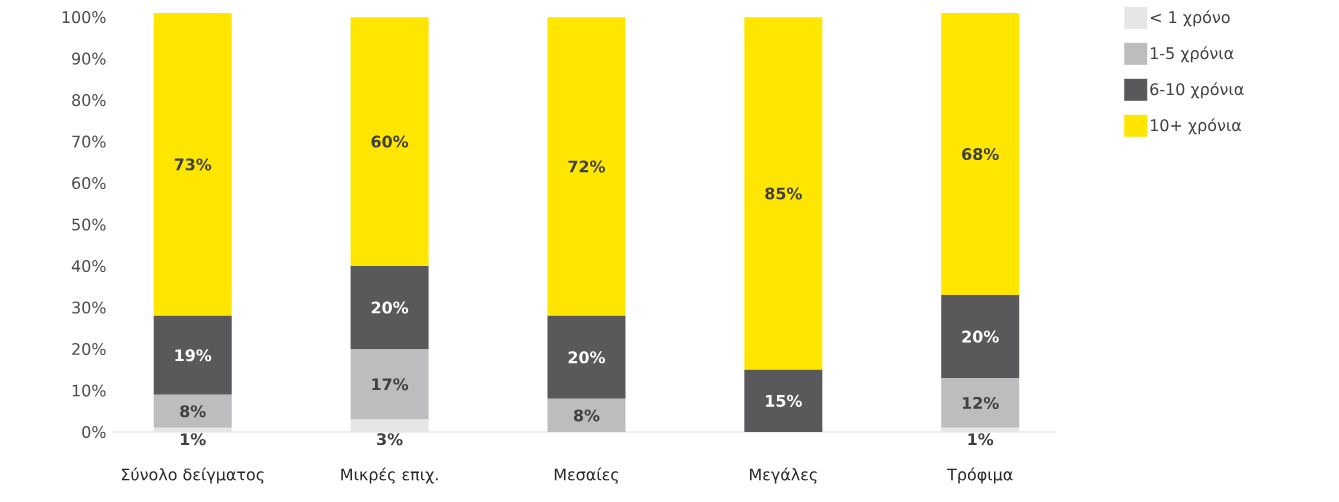 The image size is (1339, 502). I want to click on y-tick-label: 70%, so click(89, 141).